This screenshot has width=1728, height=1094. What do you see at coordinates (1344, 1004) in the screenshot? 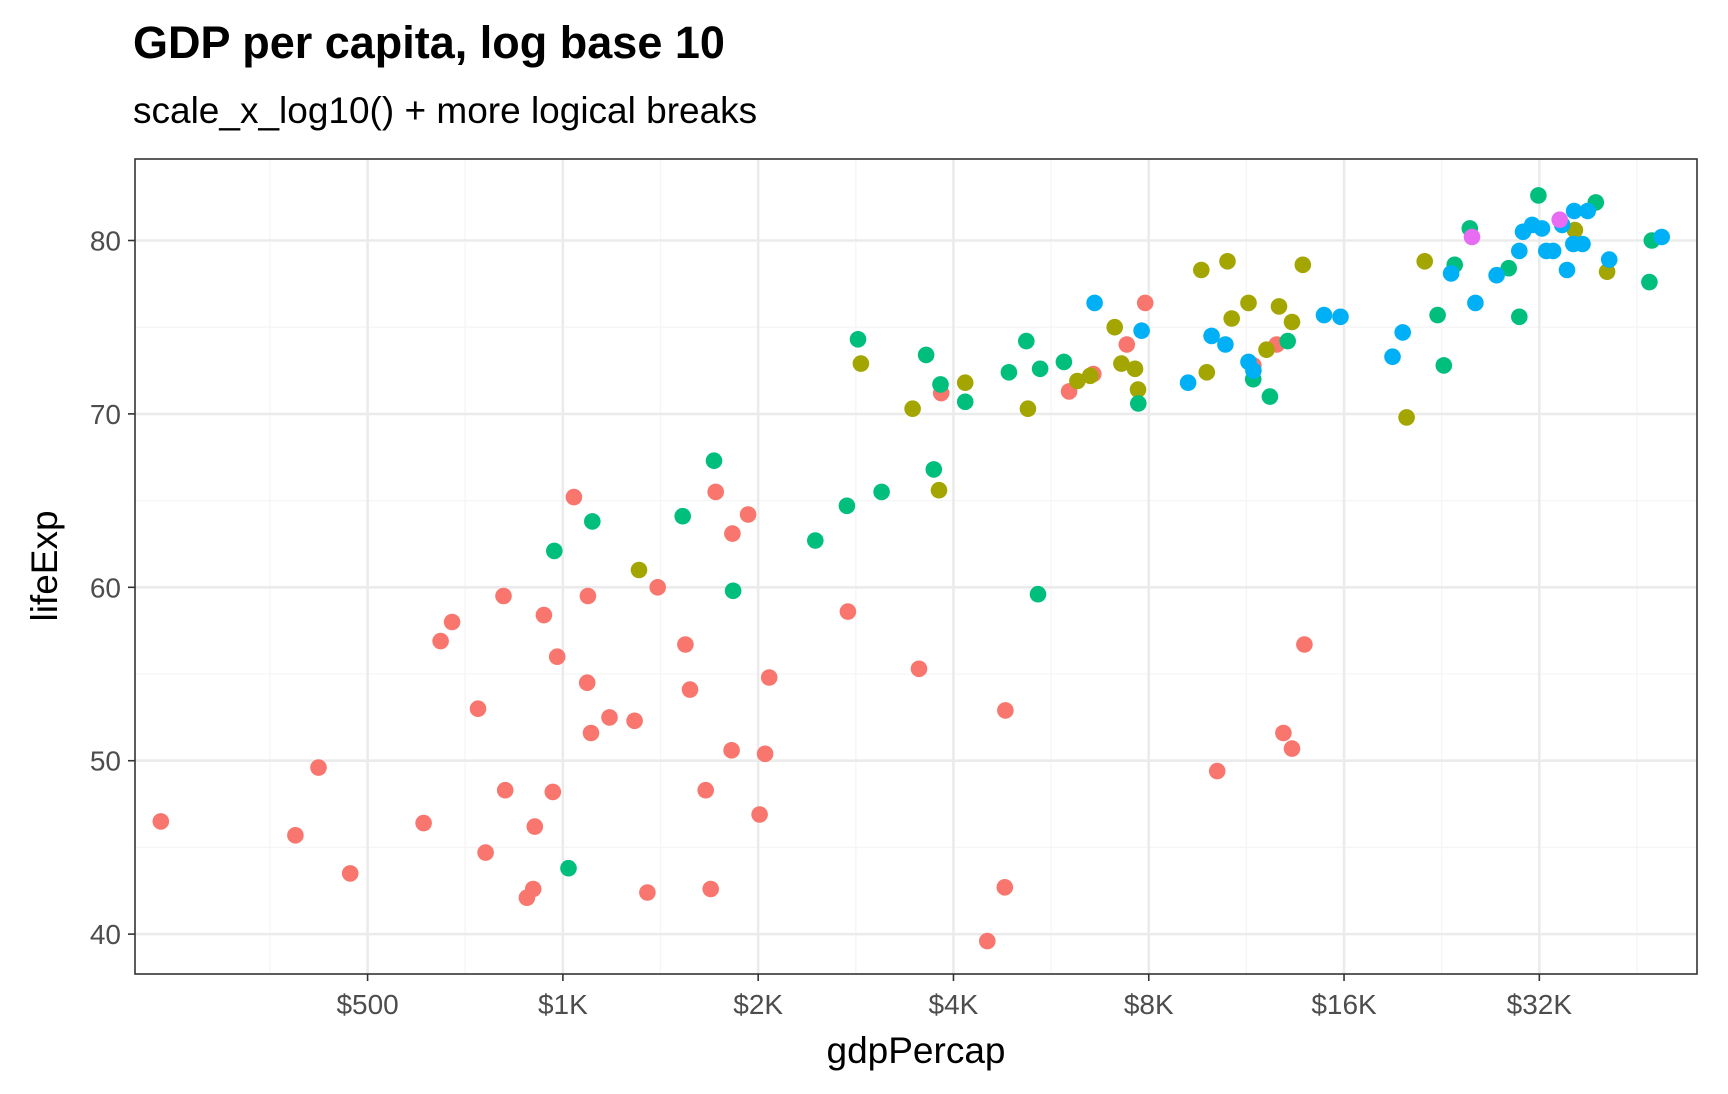
I see `x-tick-label: $16K` at bounding box center [1344, 1004].